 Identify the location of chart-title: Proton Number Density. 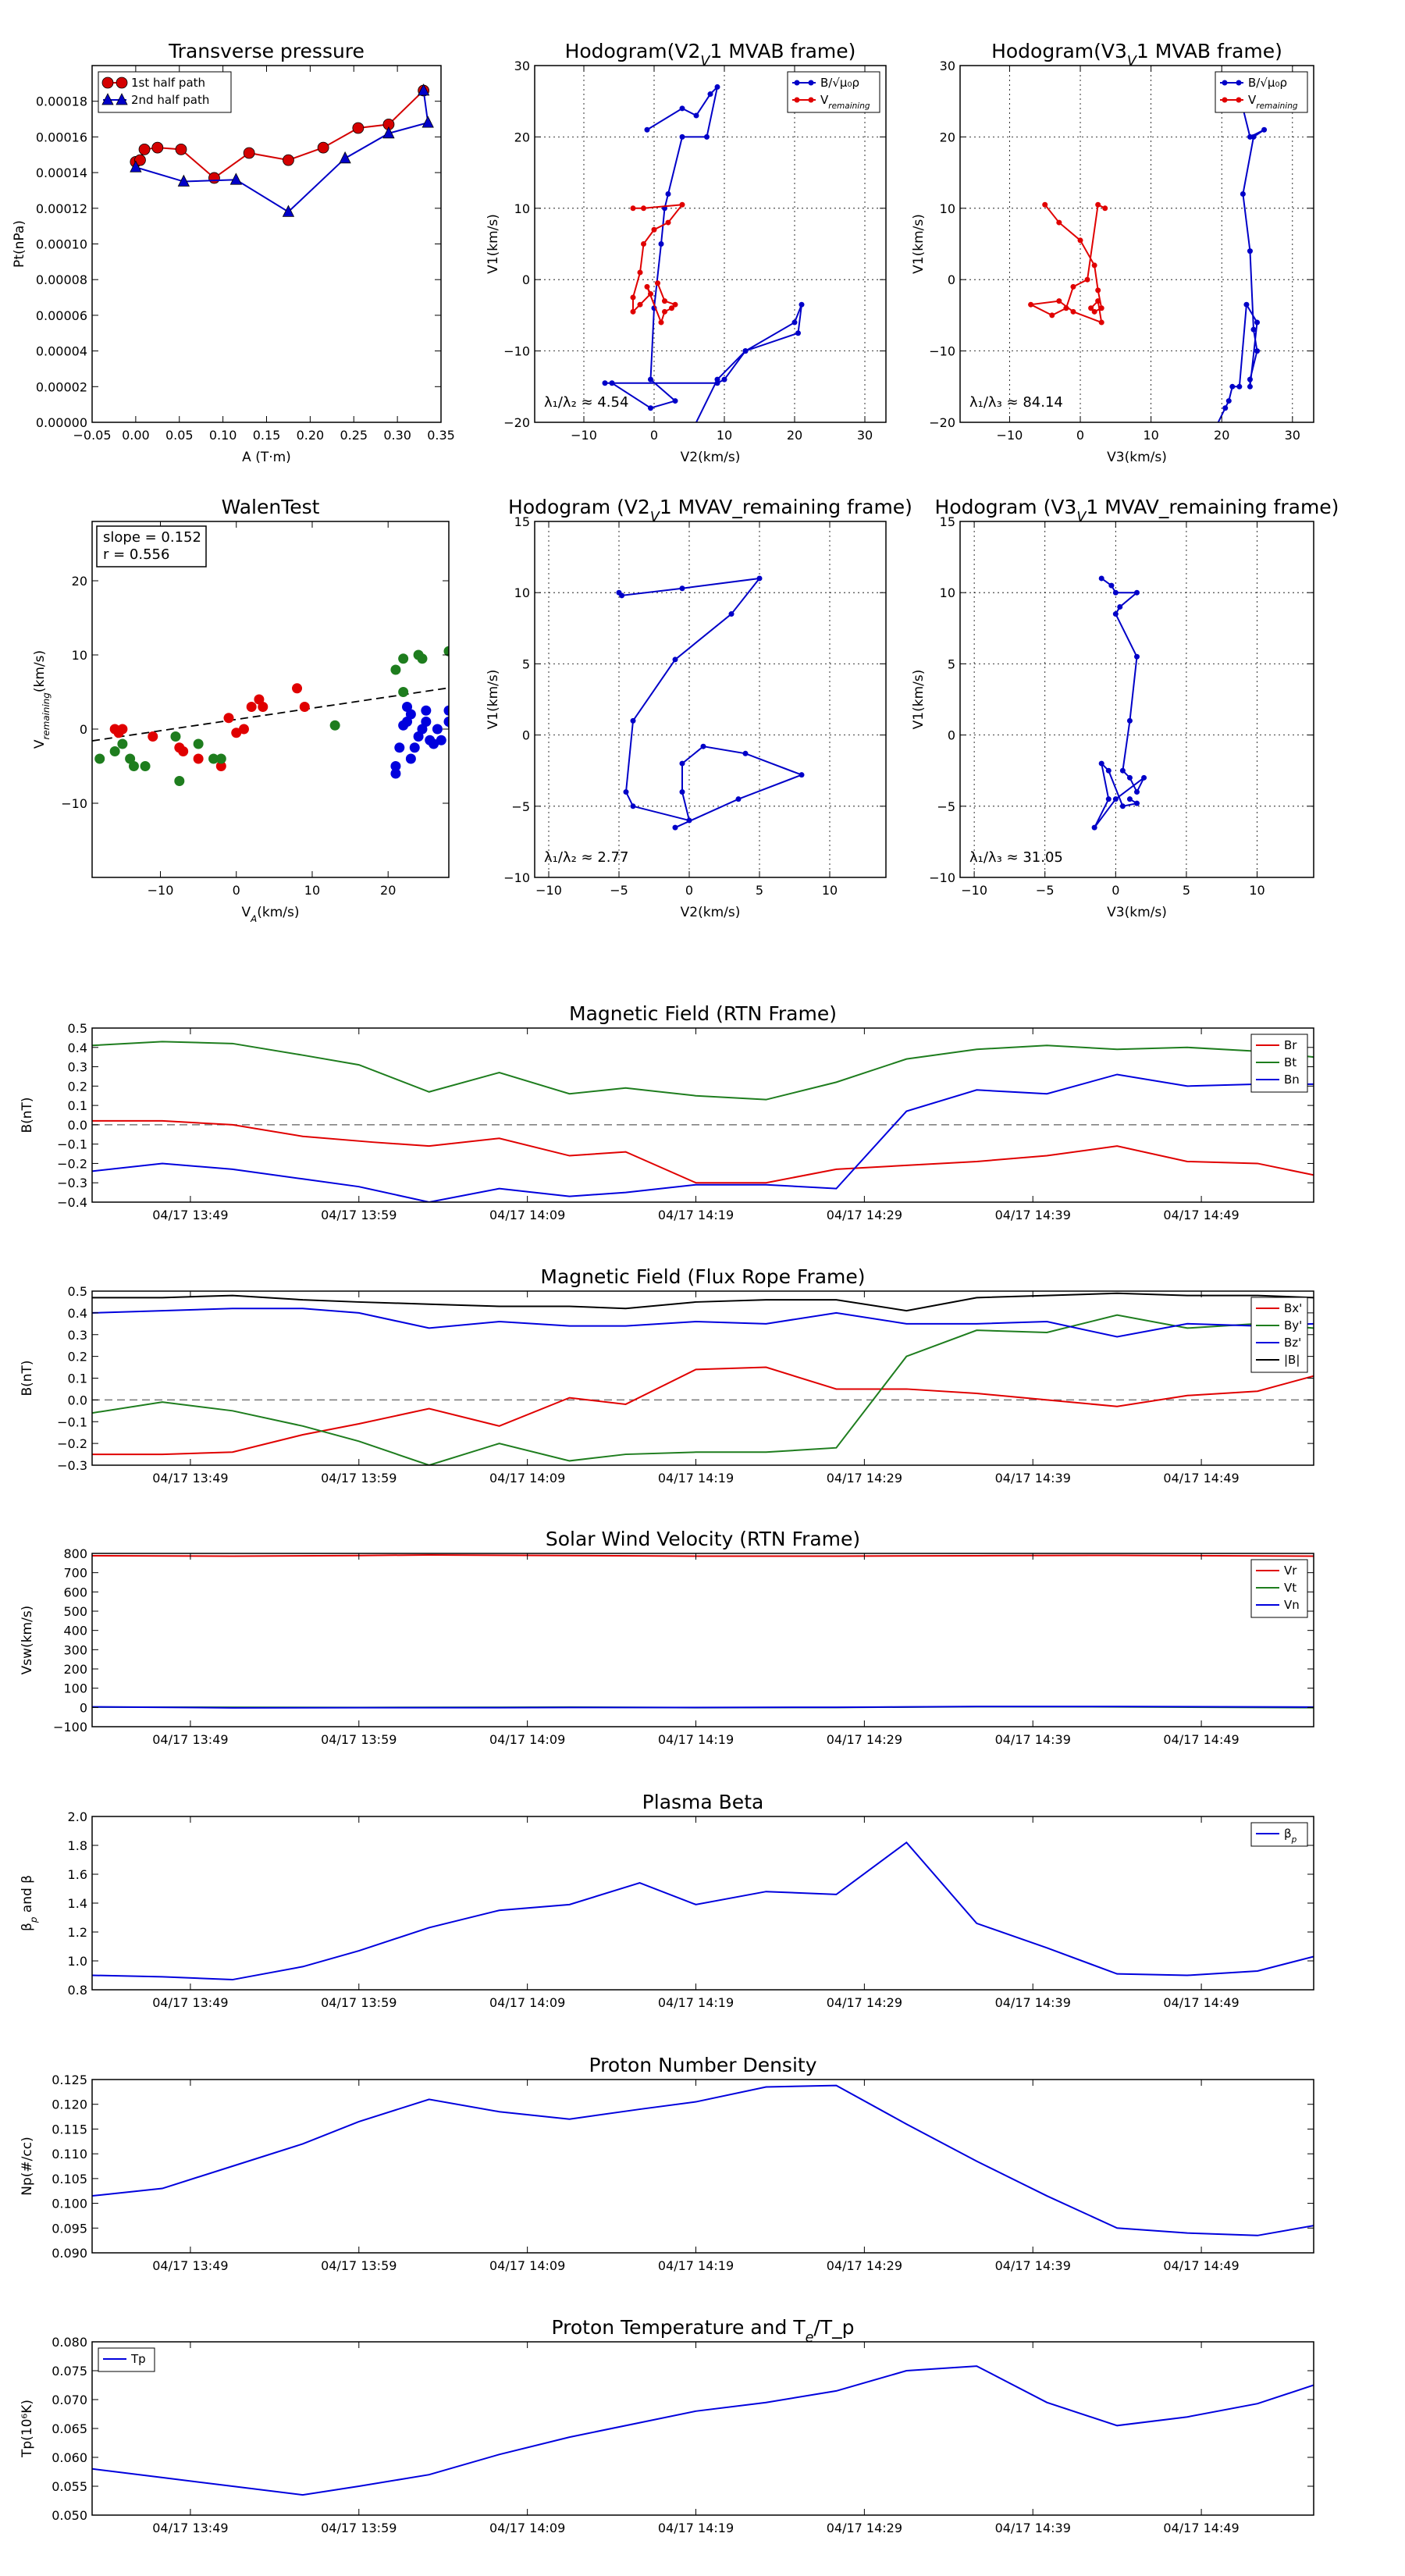
(703, 2065).